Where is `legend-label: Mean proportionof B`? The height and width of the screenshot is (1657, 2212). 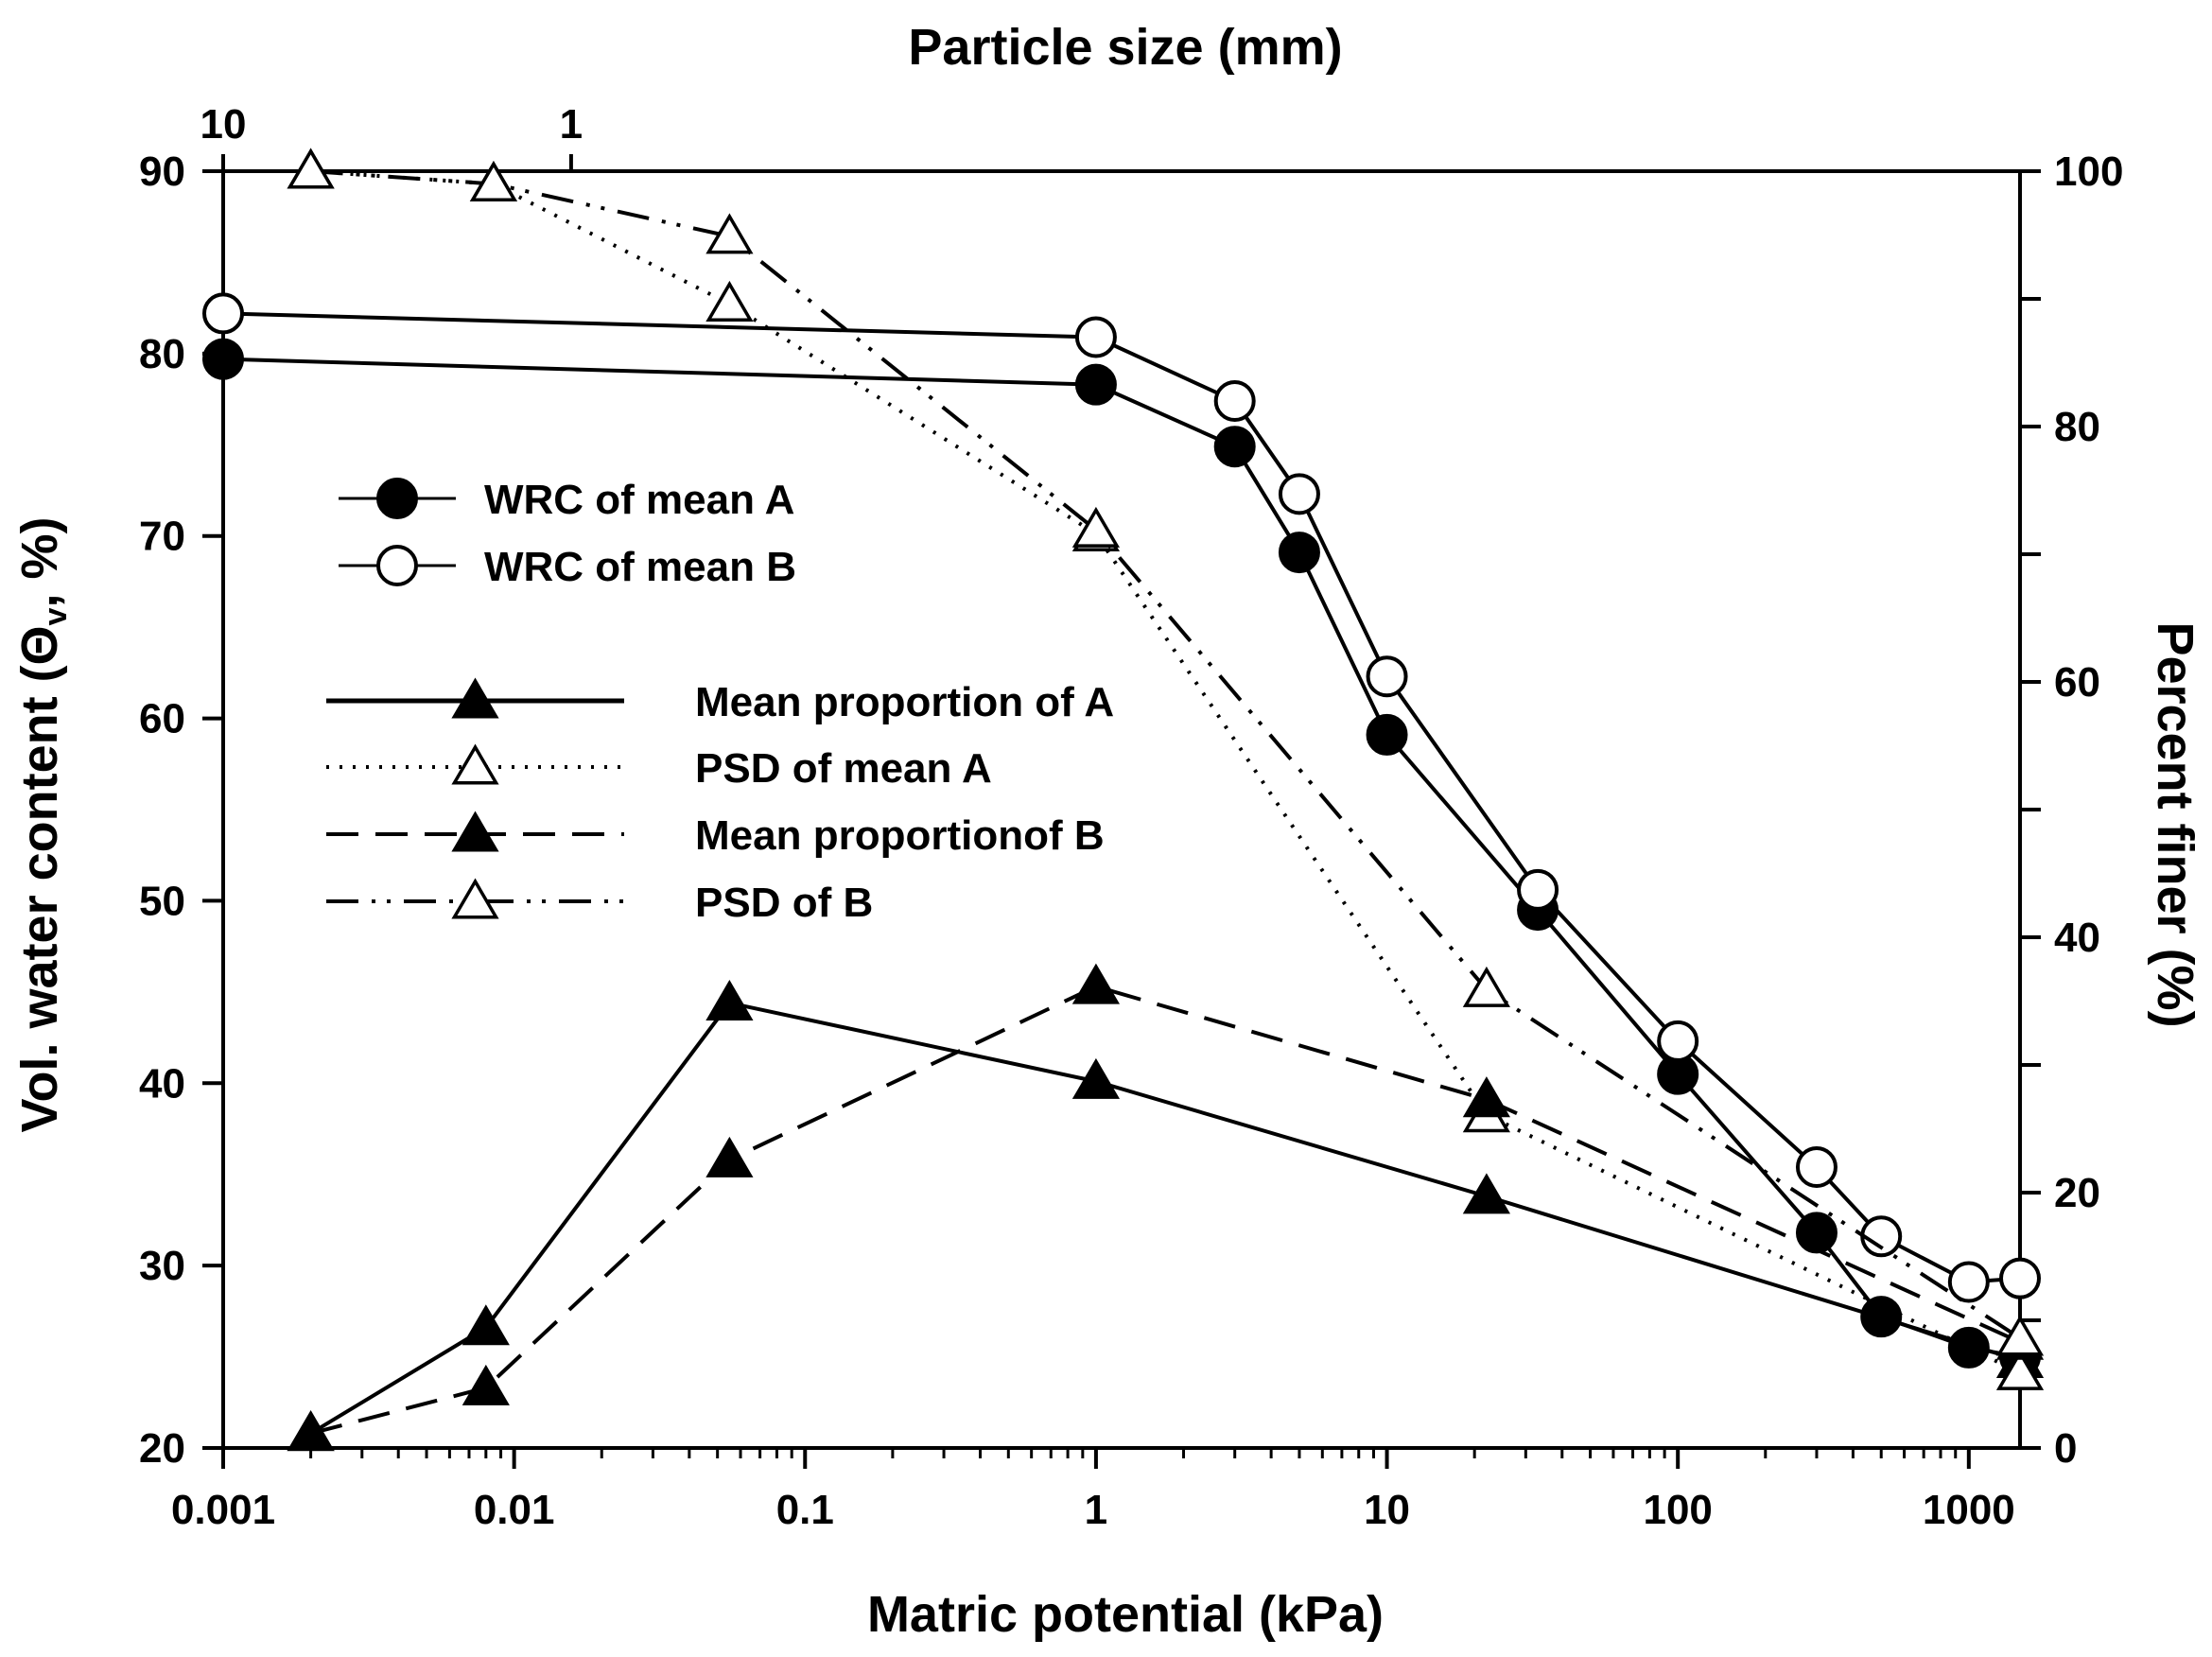
legend-label: Mean proportionof B is located at coordinates (900, 835).